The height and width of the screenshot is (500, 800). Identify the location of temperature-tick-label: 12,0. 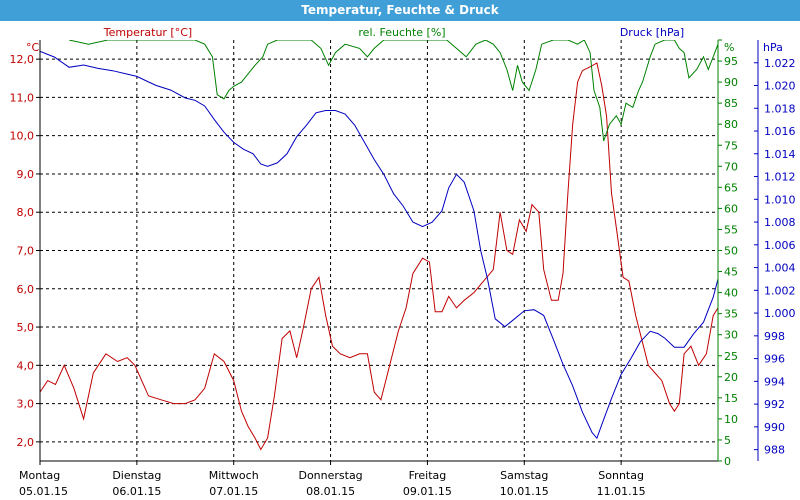
(22, 59).